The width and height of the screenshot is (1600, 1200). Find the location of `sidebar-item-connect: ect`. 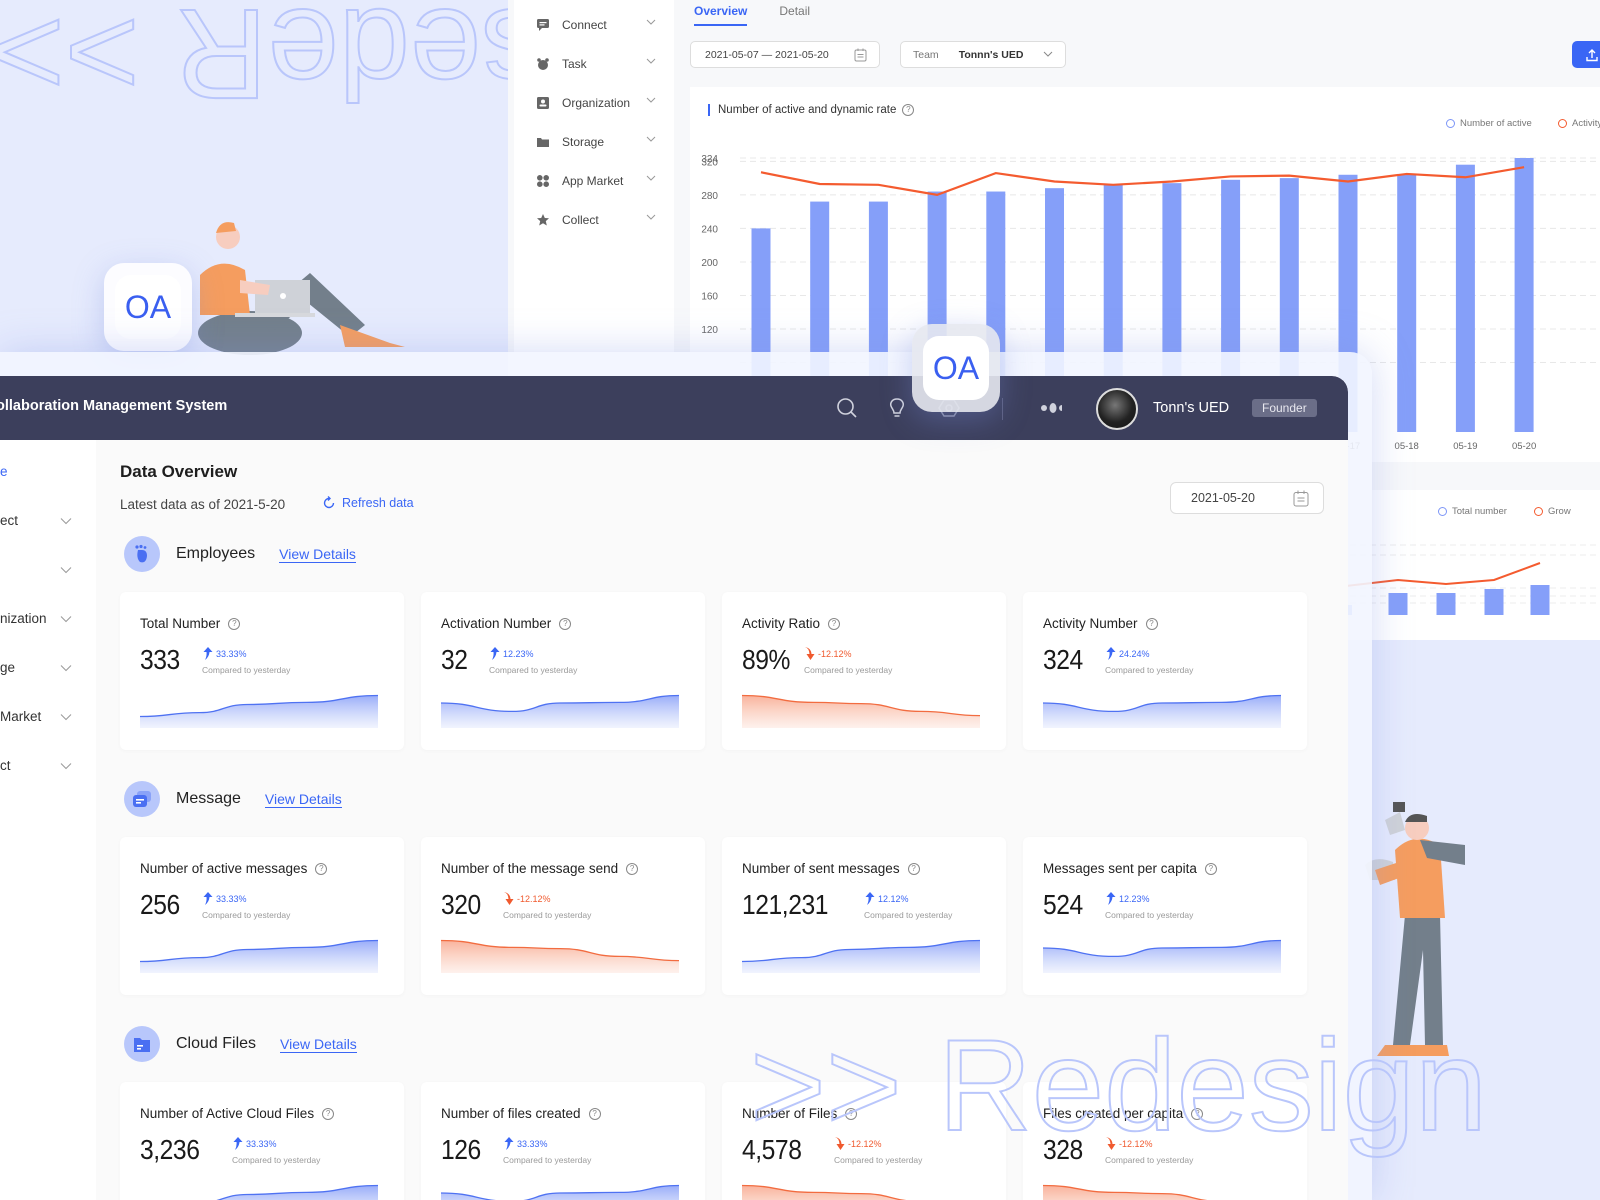

sidebar-item-connect: ect is located at coordinates (40, 523).